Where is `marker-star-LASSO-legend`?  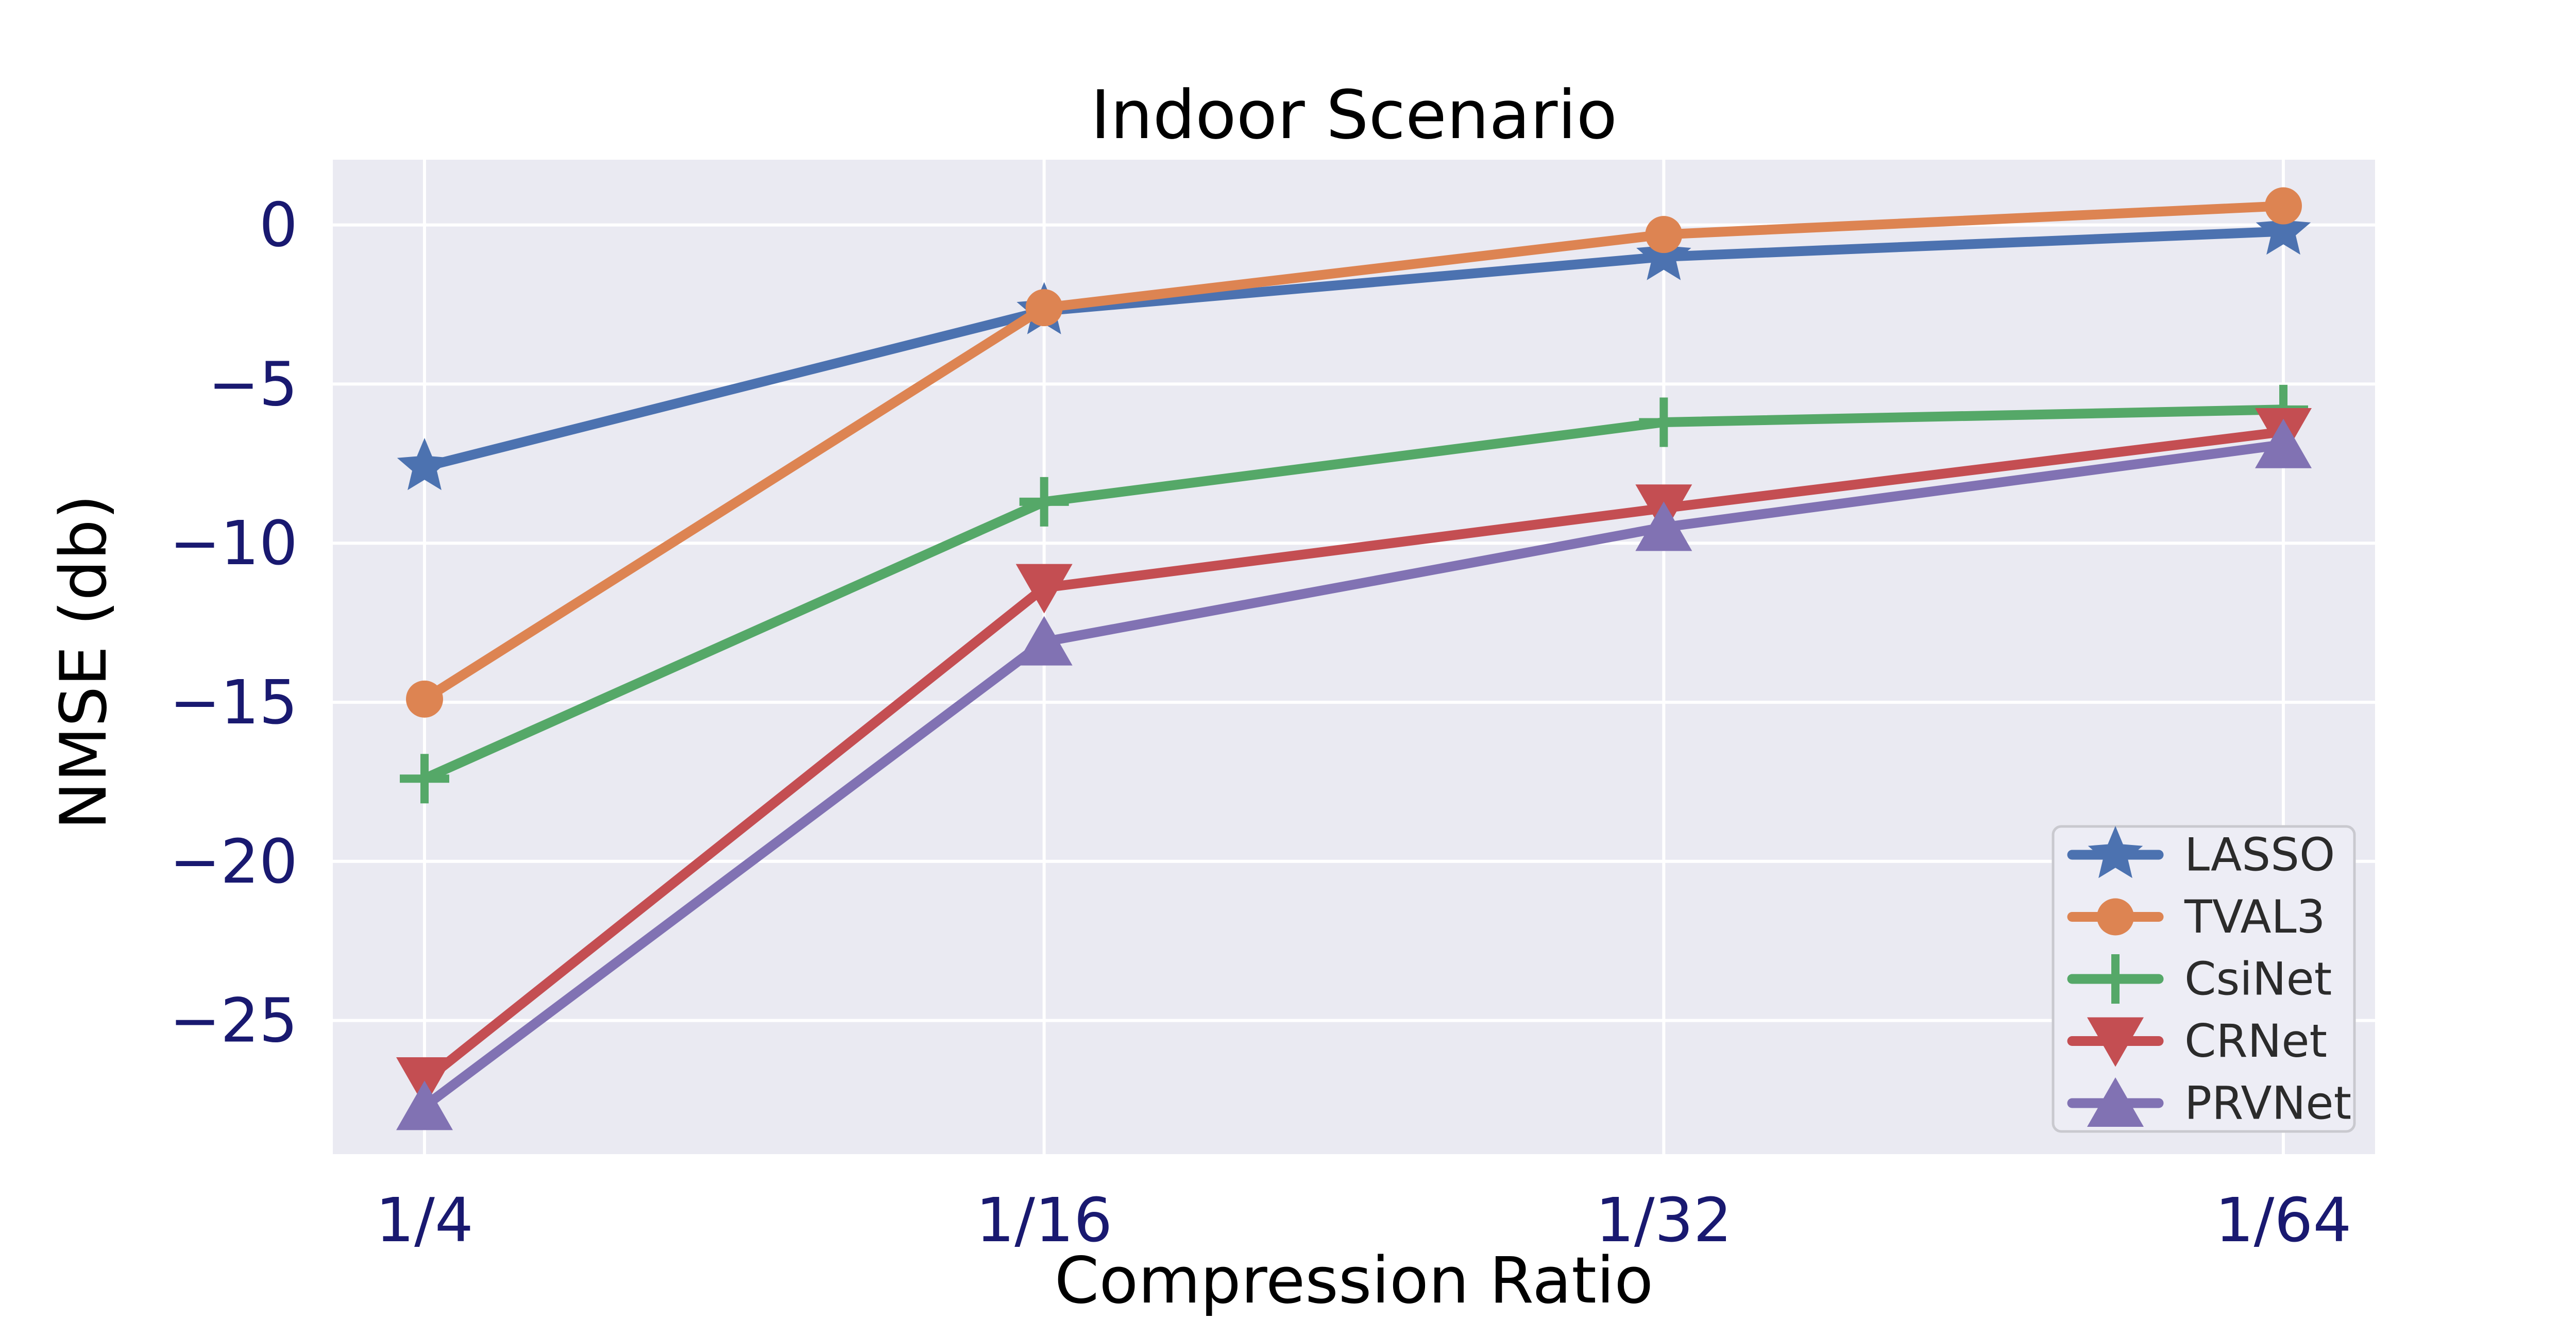
marker-star-LASSO-legend is located at coordinates (2115, 852).